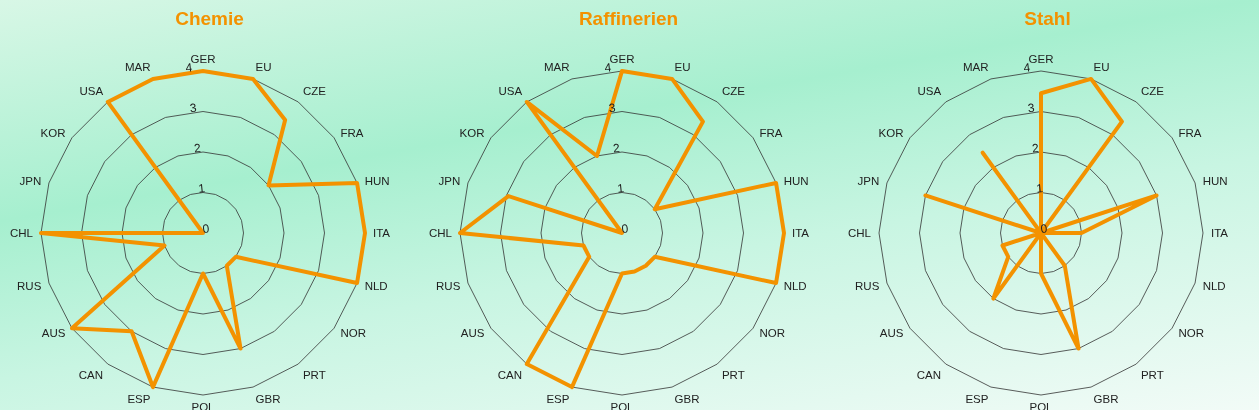  Describe the element at coordinates (209, 19) in the screenshot. I see `chart-title: Chemie` at that location.